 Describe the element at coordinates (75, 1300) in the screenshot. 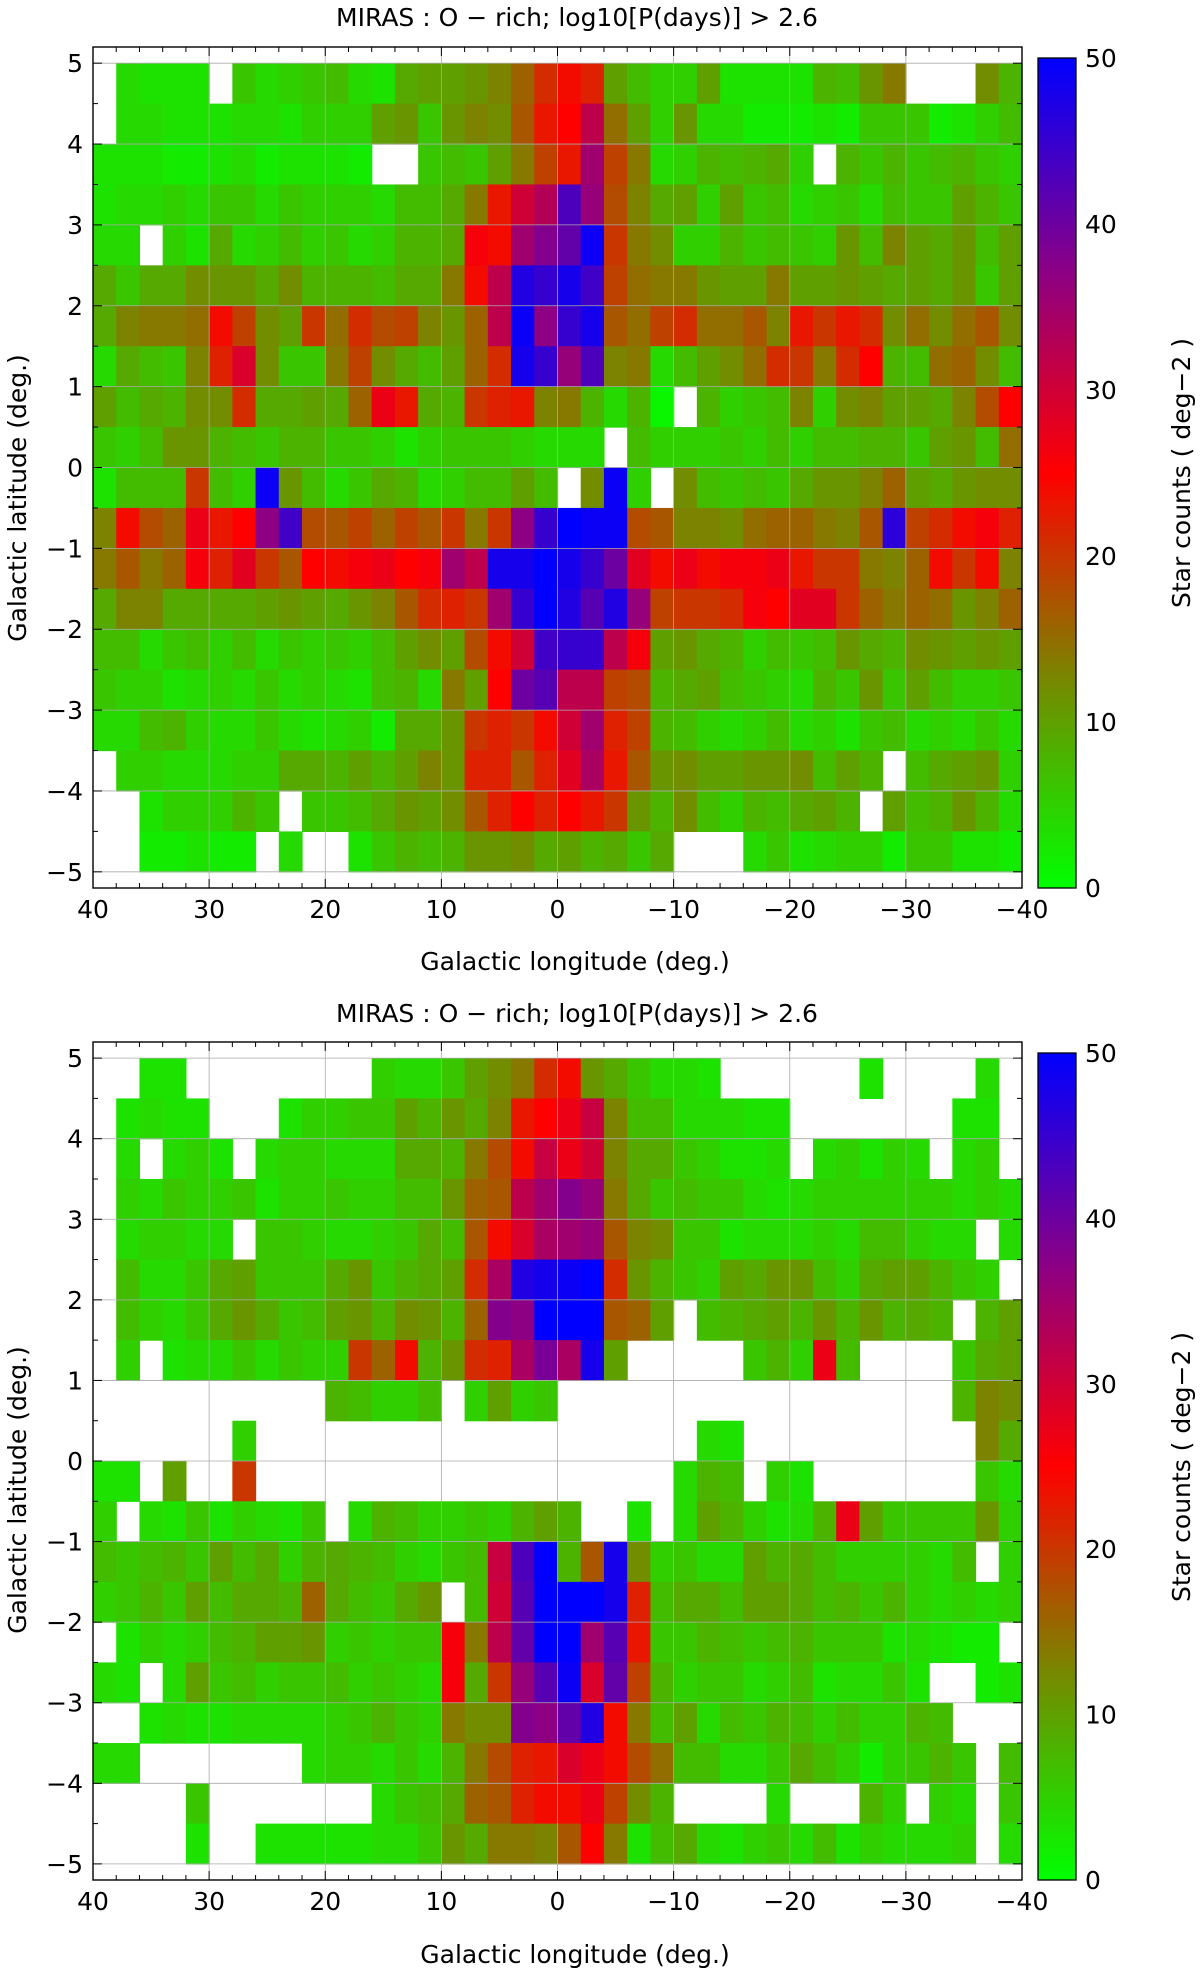

I see `y-tick-label: 2` at that location.